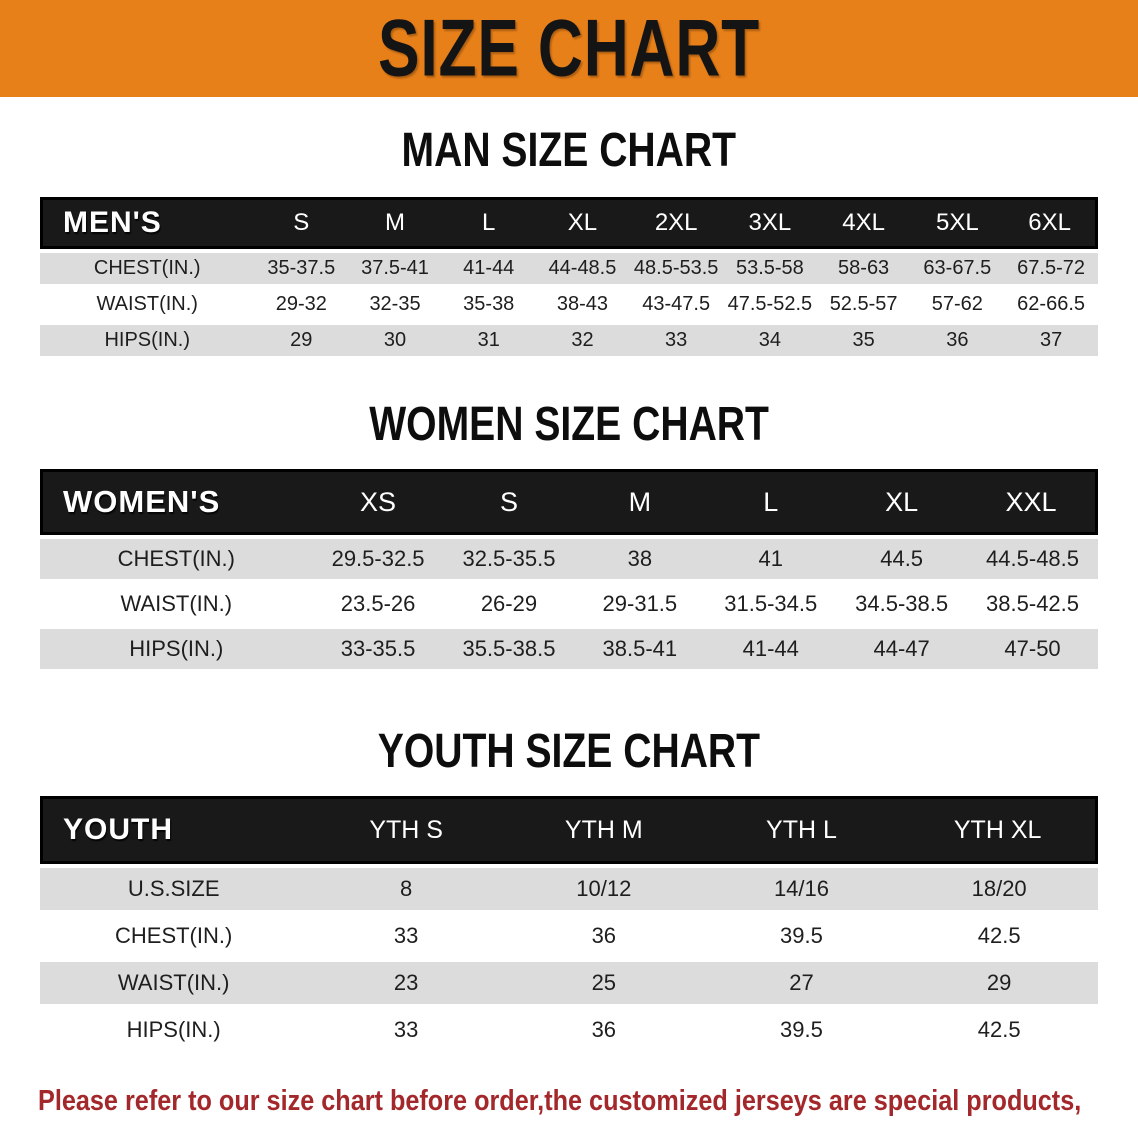 The width and height of the screenshot is (1138, 1132). I want to click on measurement-value: 25, so click(603, 985).